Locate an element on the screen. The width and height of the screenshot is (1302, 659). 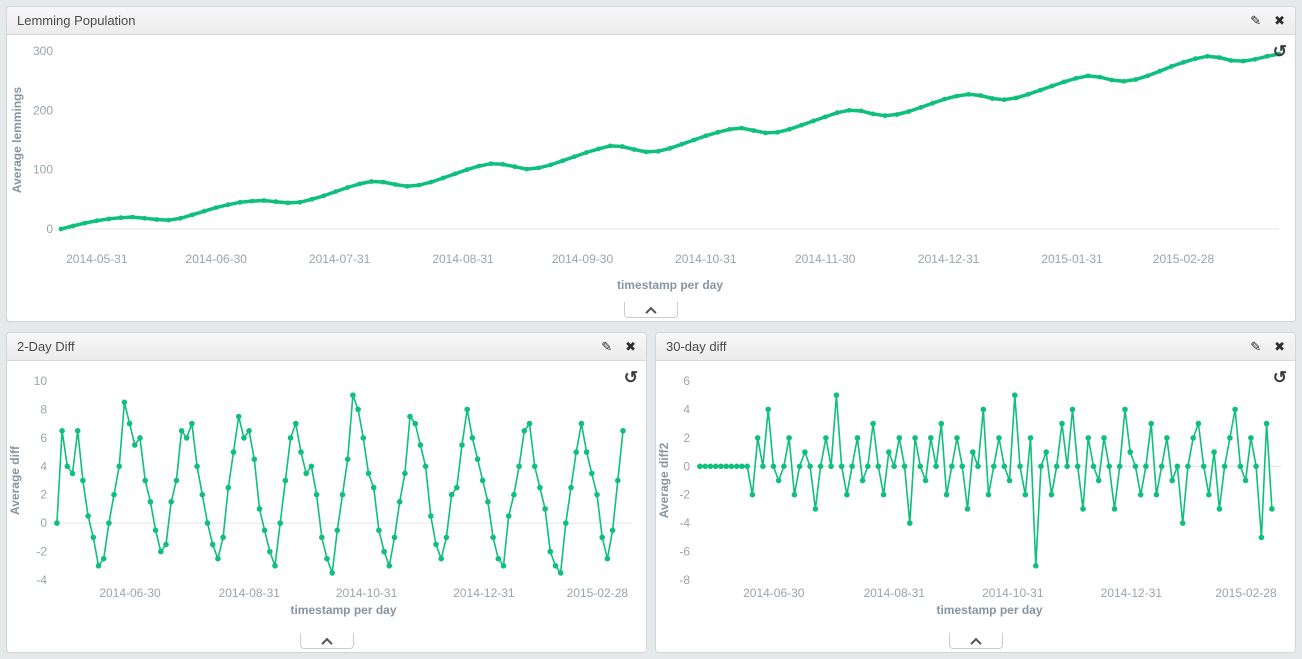
svg-text: Average diff2 is located at coordinates (664, 480).